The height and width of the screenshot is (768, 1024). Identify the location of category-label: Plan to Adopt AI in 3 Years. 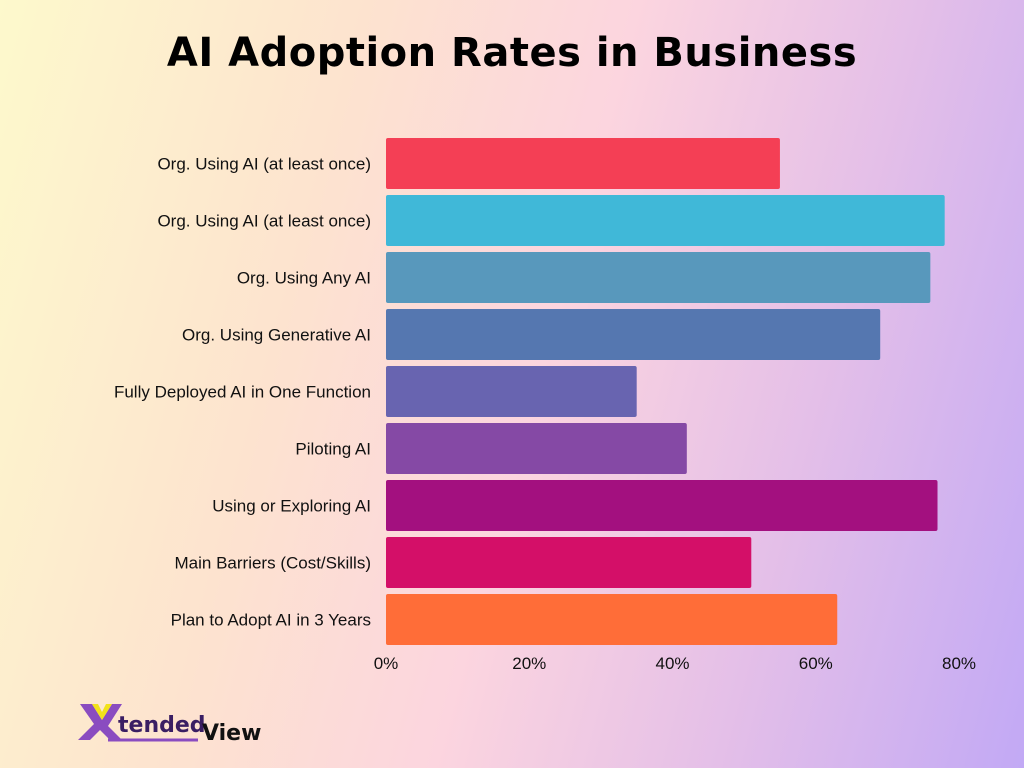
(271, 620).